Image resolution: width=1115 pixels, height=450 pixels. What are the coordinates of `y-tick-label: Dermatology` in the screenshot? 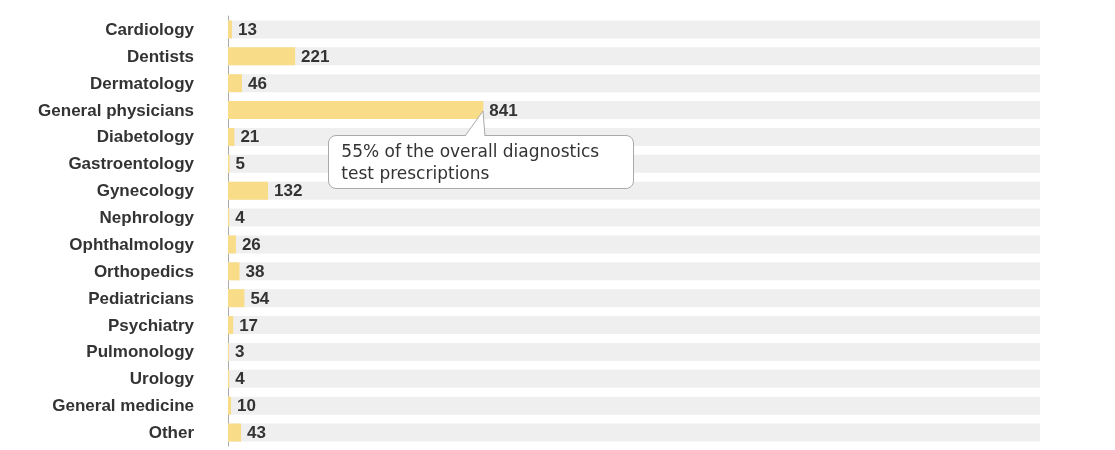 It's located at (142, 83).